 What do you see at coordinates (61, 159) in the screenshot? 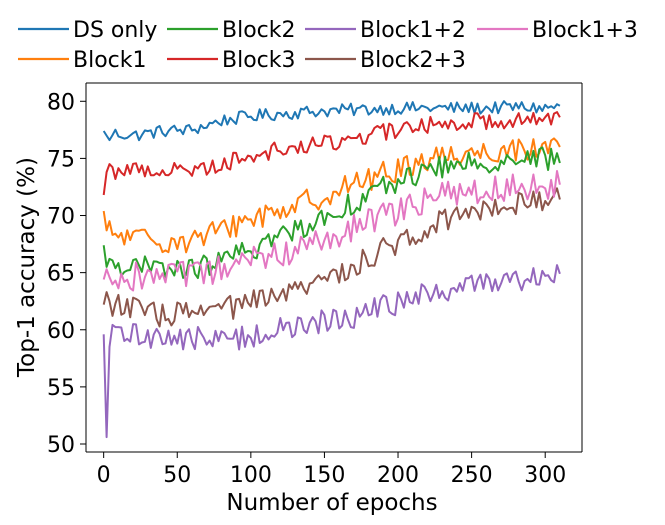
I see `y-tick-label: 75` at bounding box center [61, 159].